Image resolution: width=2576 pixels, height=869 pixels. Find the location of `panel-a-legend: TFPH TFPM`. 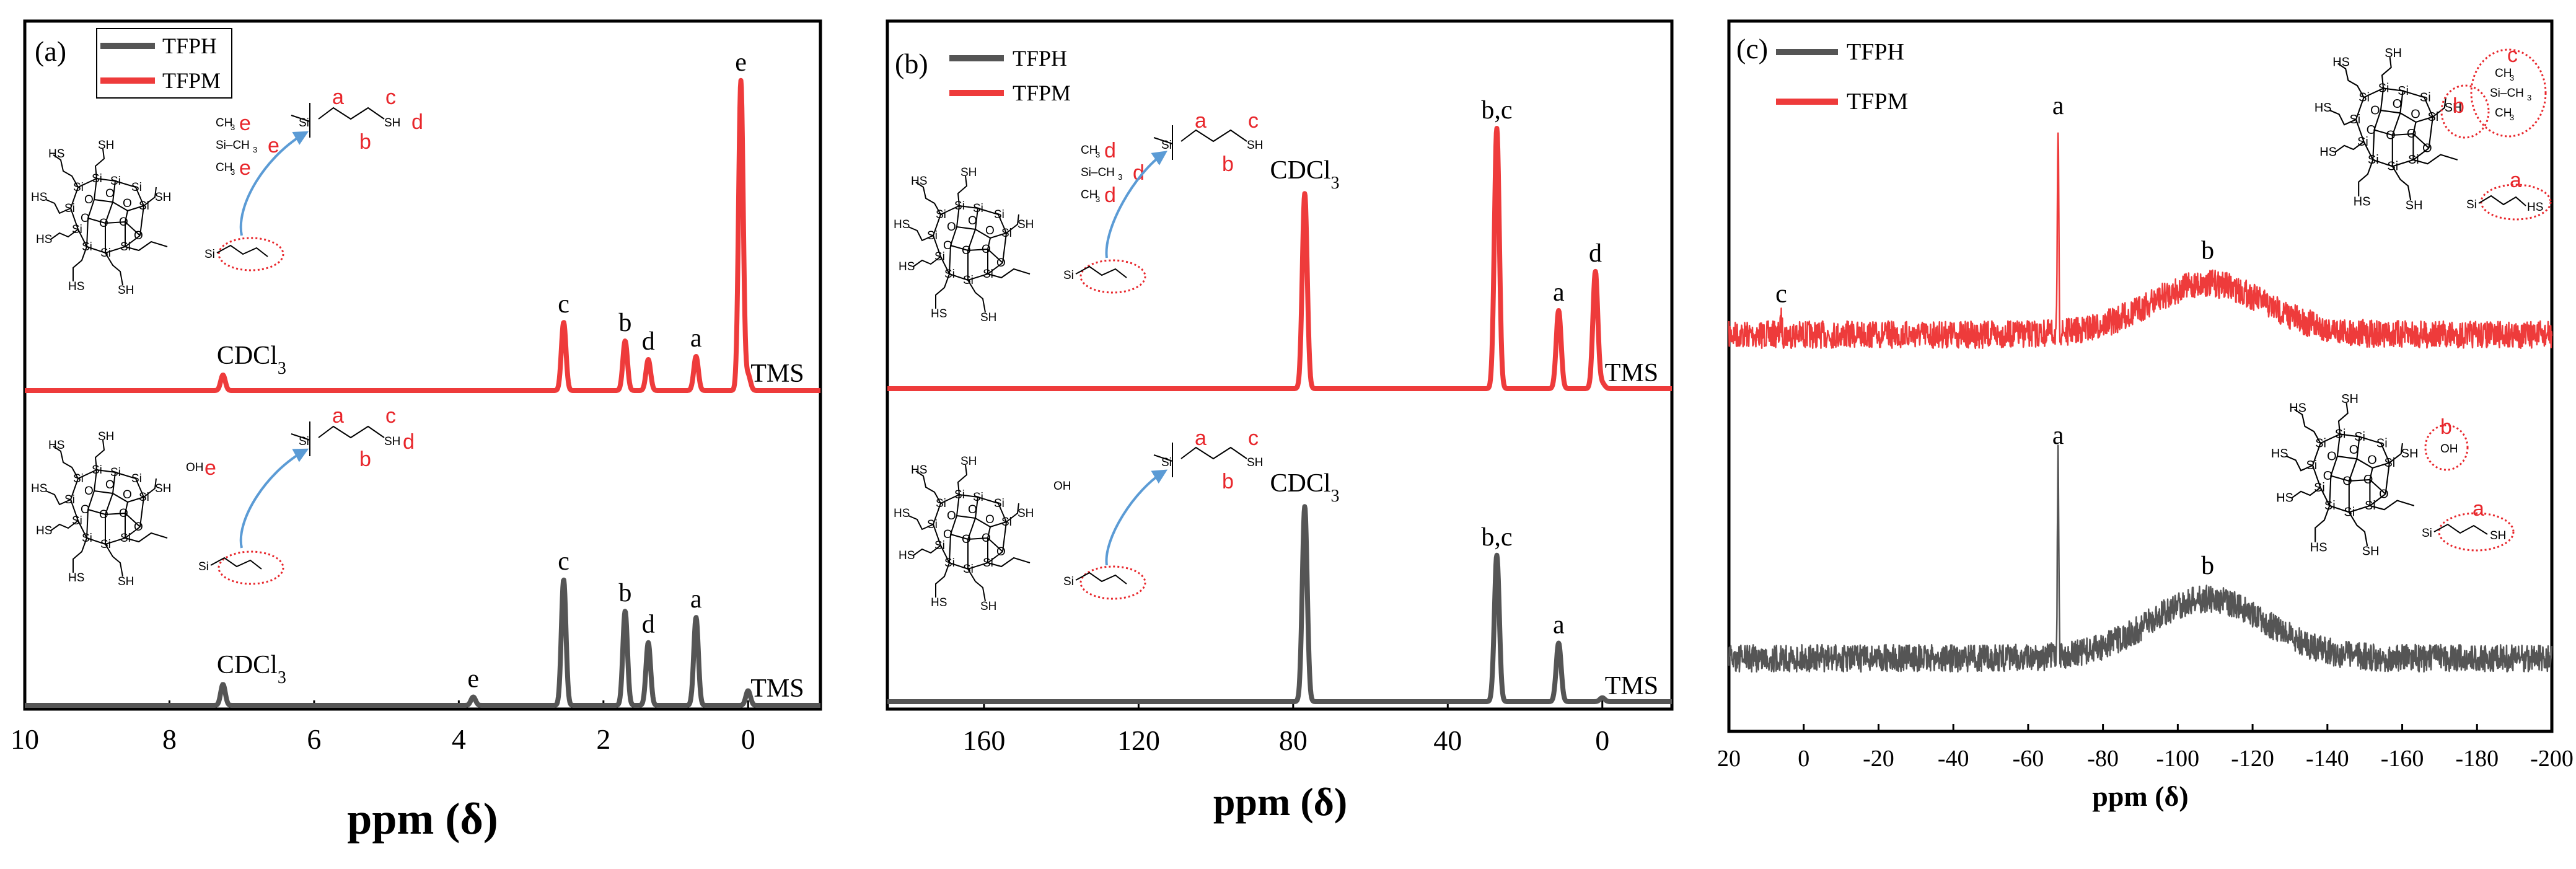

panel-a-legend: TFPH TFPM is located at coordinates (164, 63).